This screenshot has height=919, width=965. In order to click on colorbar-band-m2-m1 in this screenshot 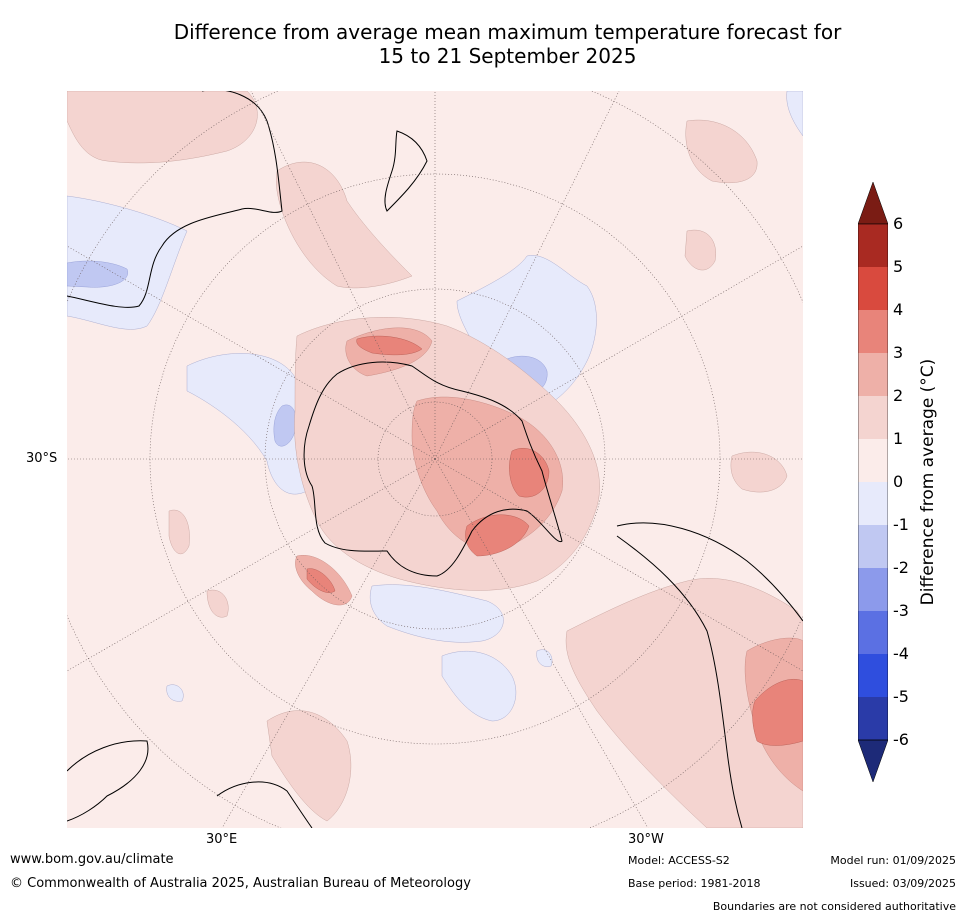, I will do `click(873, 546)`.